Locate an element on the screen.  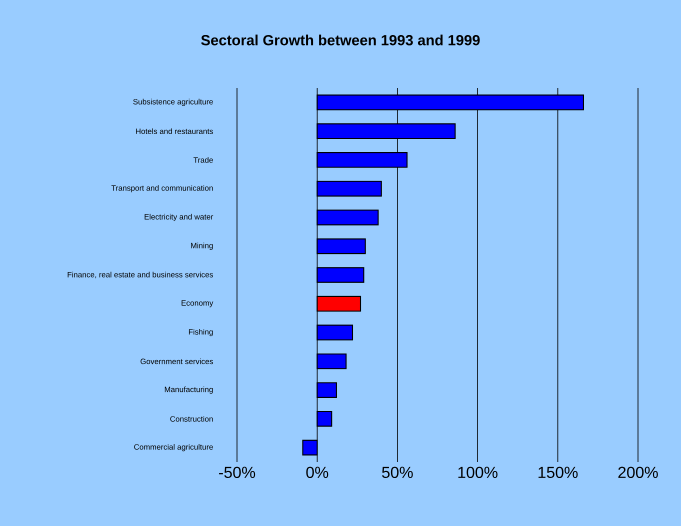
x-tick-label: -50% is located at coordinates (237, 472).